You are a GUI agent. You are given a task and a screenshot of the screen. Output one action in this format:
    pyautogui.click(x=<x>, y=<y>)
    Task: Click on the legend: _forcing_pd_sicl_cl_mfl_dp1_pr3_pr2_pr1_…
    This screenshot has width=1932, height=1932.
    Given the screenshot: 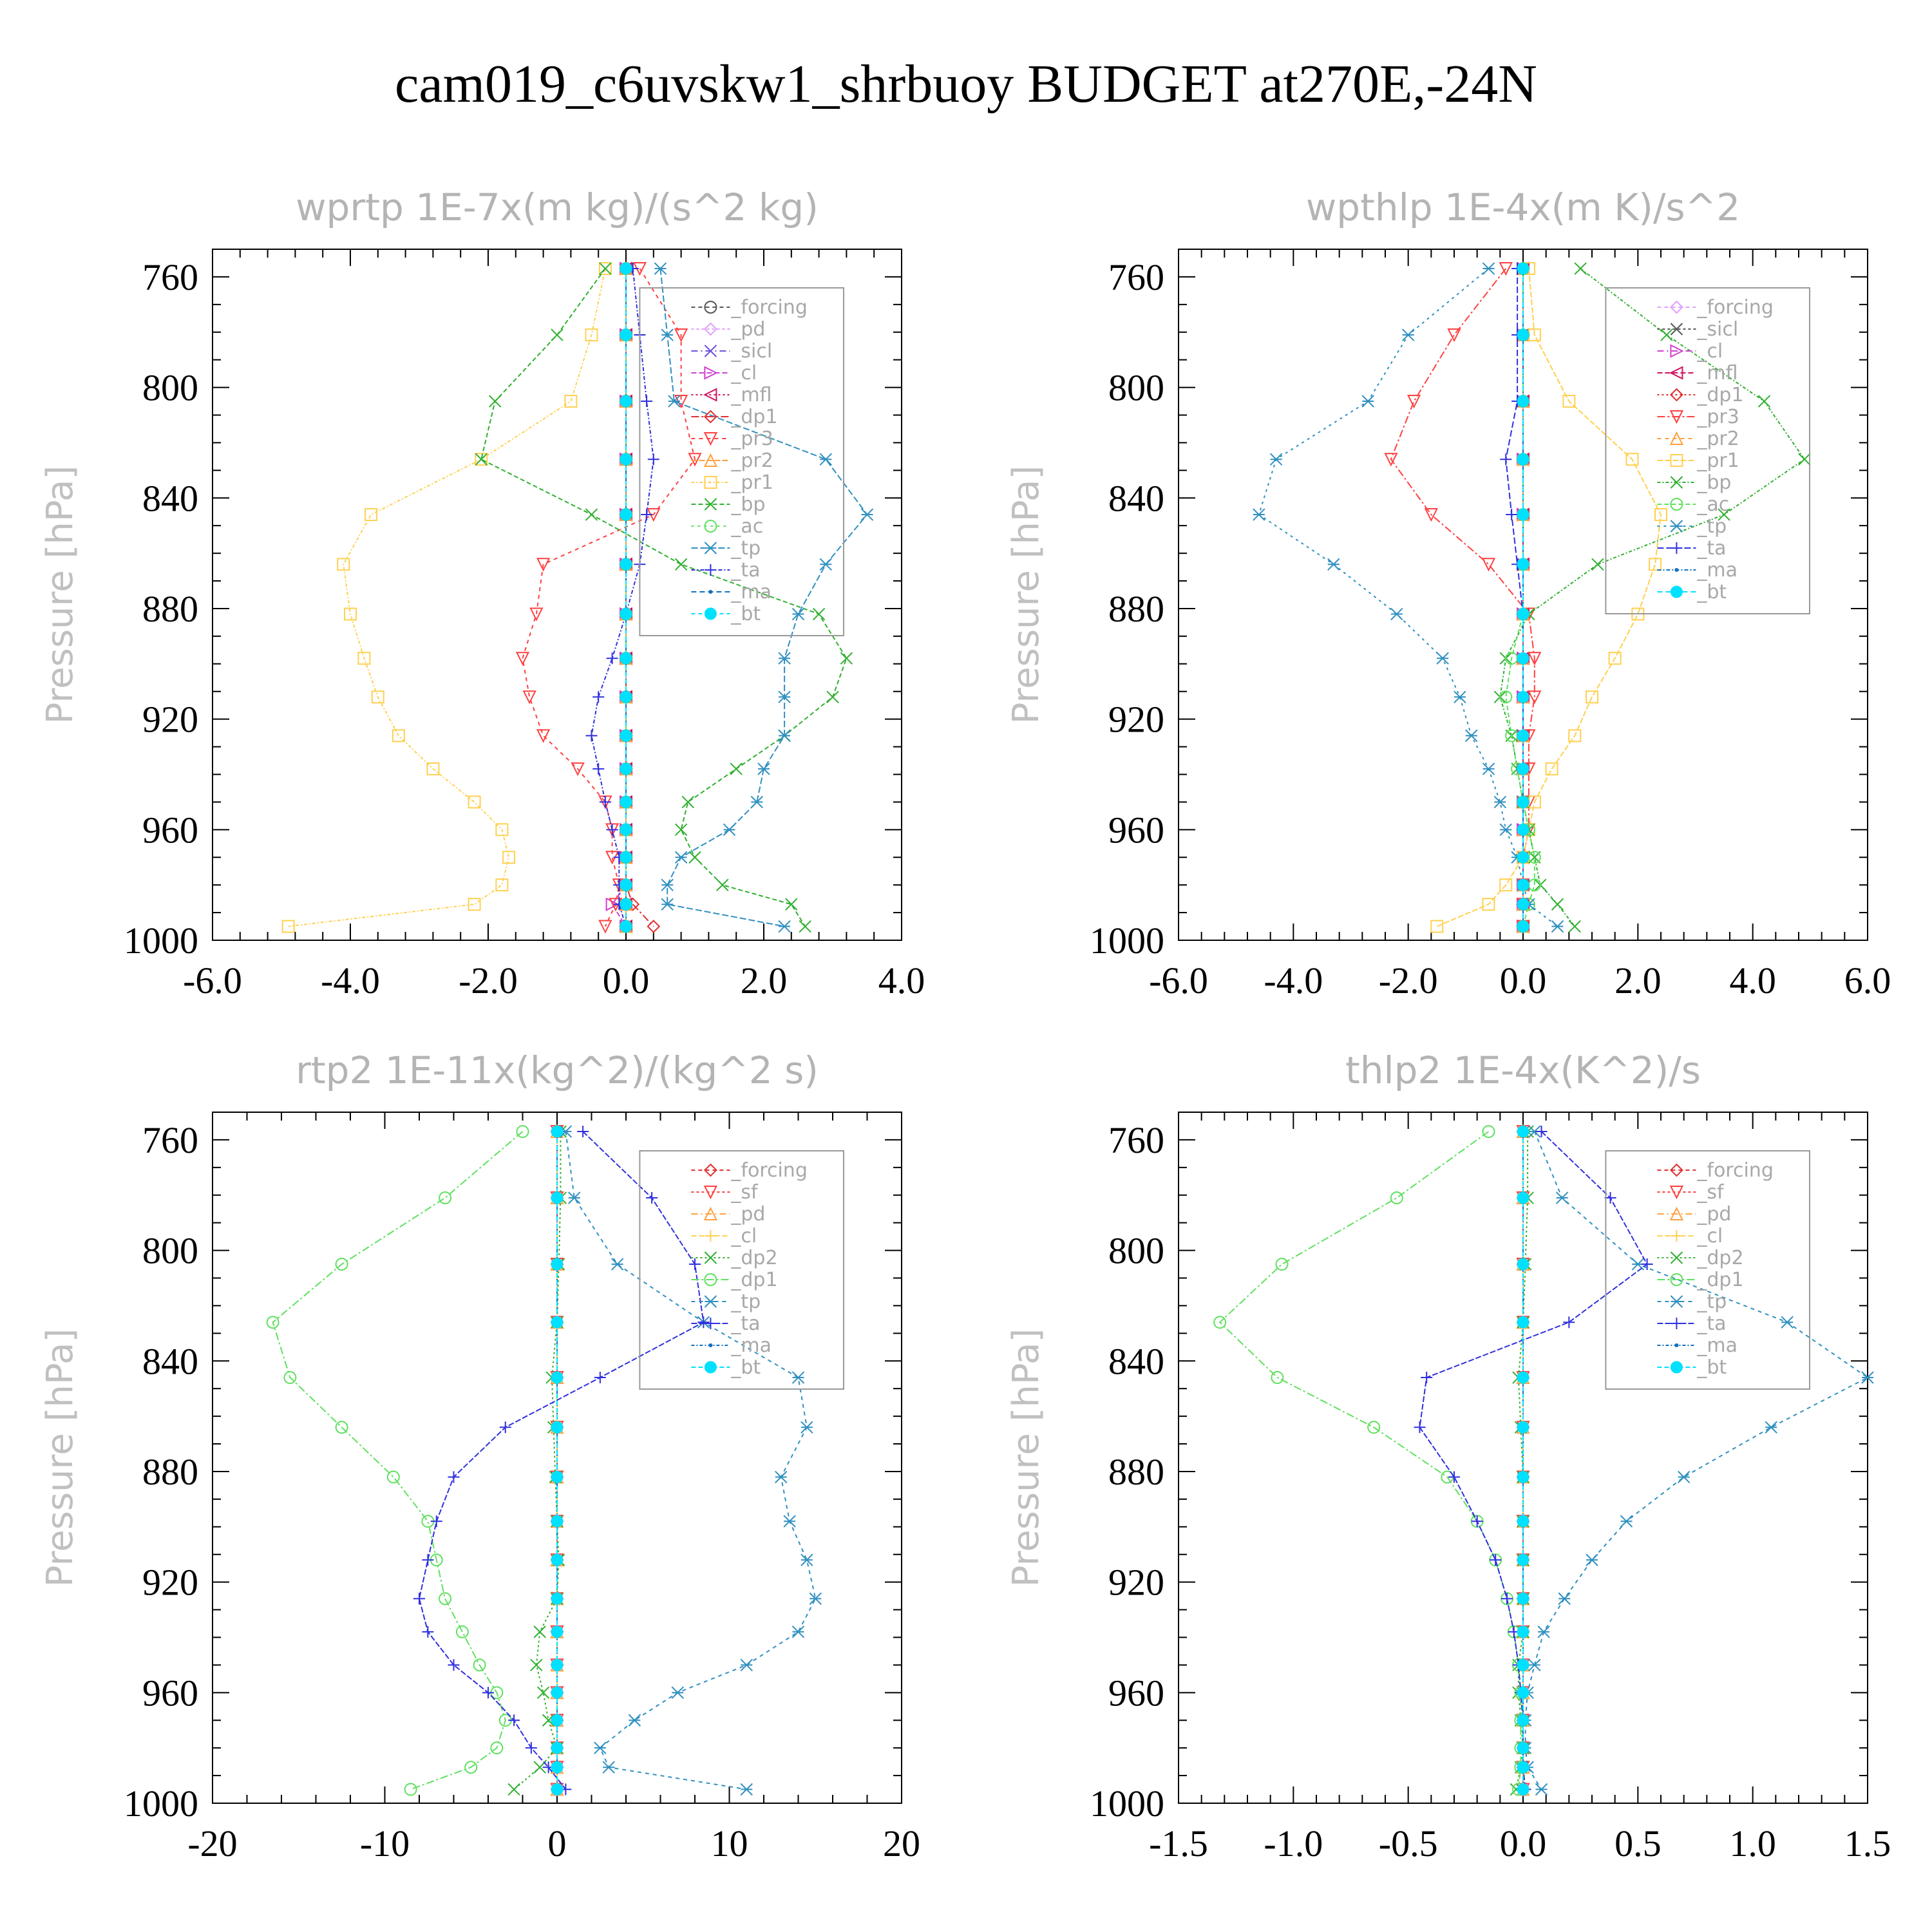 What is the action you would take?
    pyautogui.click(x=742, y=462)
    